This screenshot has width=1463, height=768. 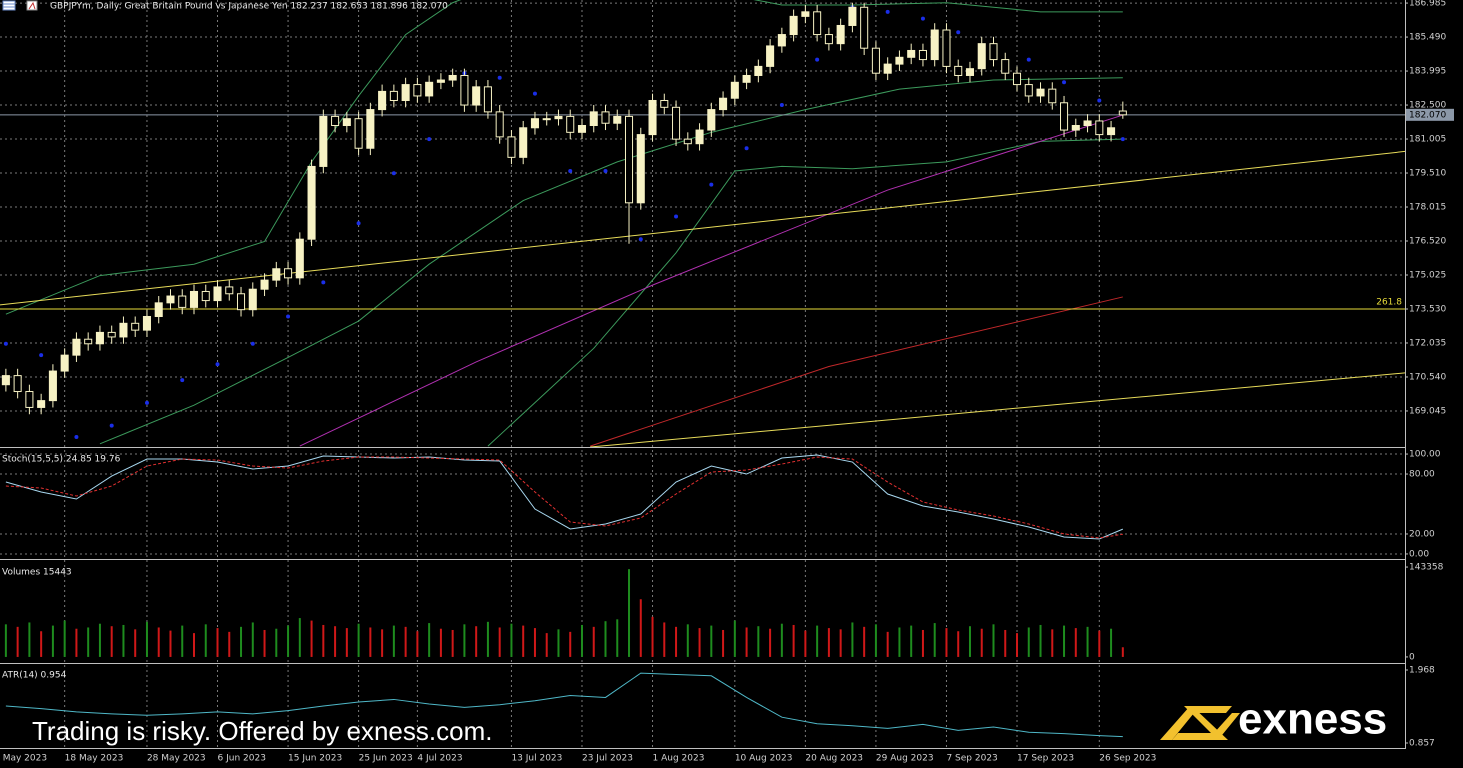 What do you see at coordinates (1427, 309) in the screenshot?
I see `y-tick-label: 173.530` at bounding box center [1427, 309].